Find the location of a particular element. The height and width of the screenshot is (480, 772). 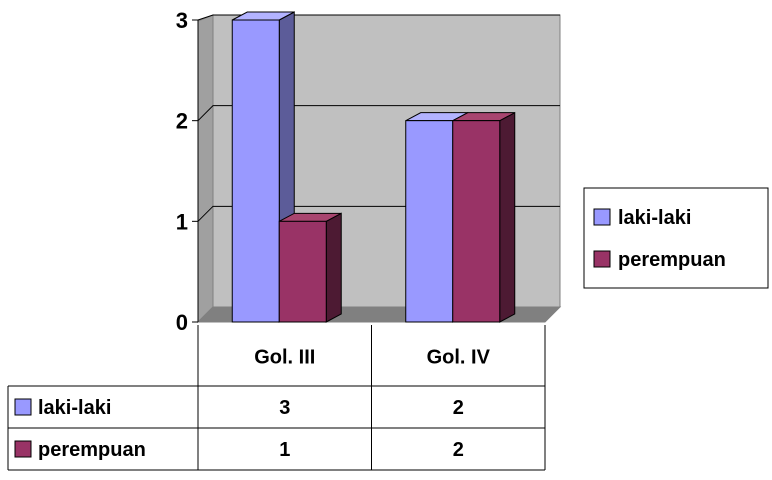

bar-perempuan-gol-iii is located at coordinates (310, 267).